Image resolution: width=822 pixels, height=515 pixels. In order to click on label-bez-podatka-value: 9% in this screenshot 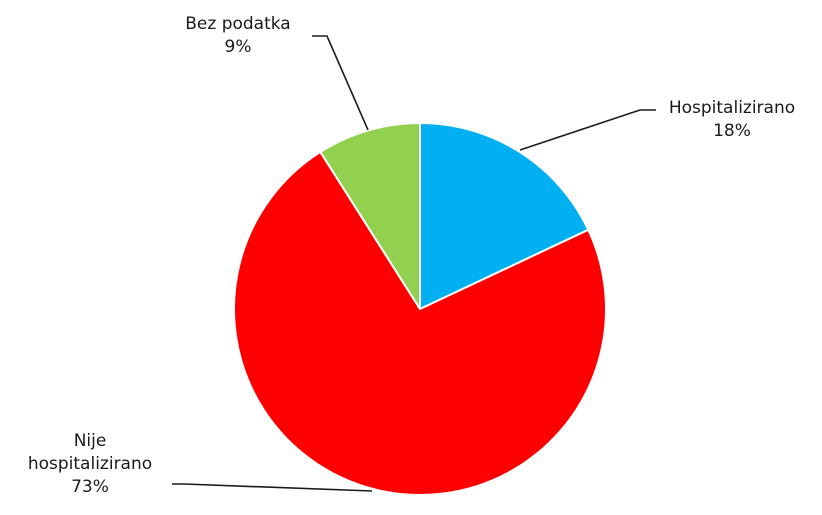, I will do `click(238, 47)`.